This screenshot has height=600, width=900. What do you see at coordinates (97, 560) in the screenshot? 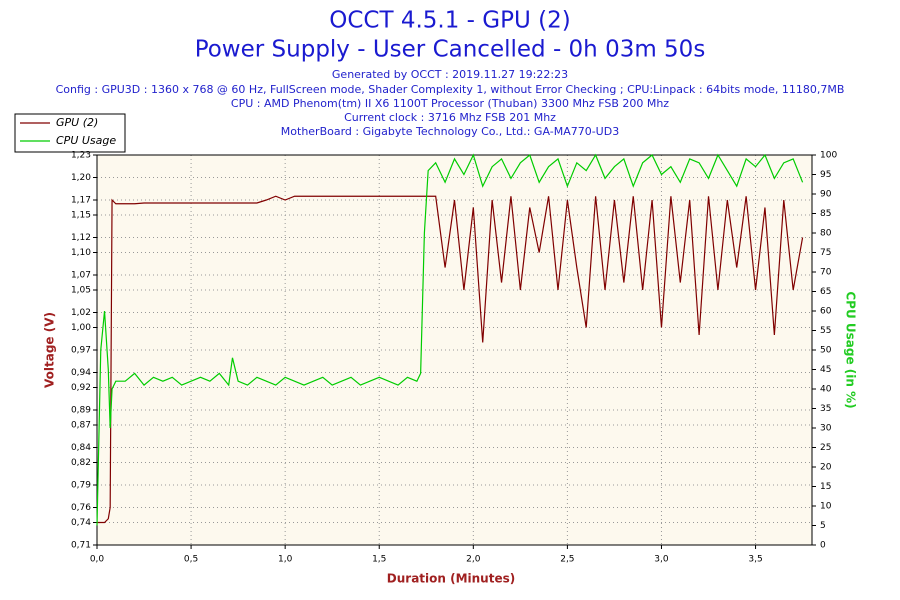
I see `x-tick-label: 0,0` at bounding box center [97, 560].